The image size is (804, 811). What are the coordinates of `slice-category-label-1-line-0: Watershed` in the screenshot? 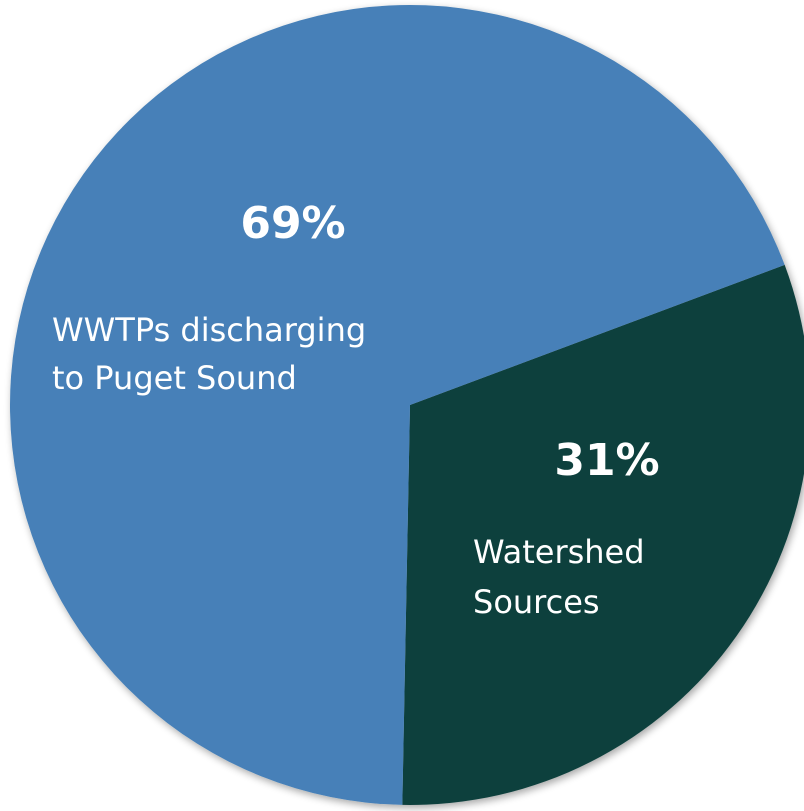 It's located at (559, 552).